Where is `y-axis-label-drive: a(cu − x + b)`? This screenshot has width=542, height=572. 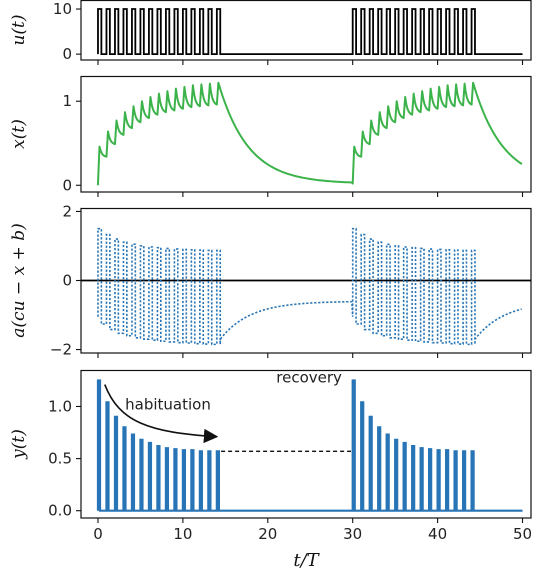
y-axis-label-drive: a(cu − x + b) is located at coordinates (19, 280).